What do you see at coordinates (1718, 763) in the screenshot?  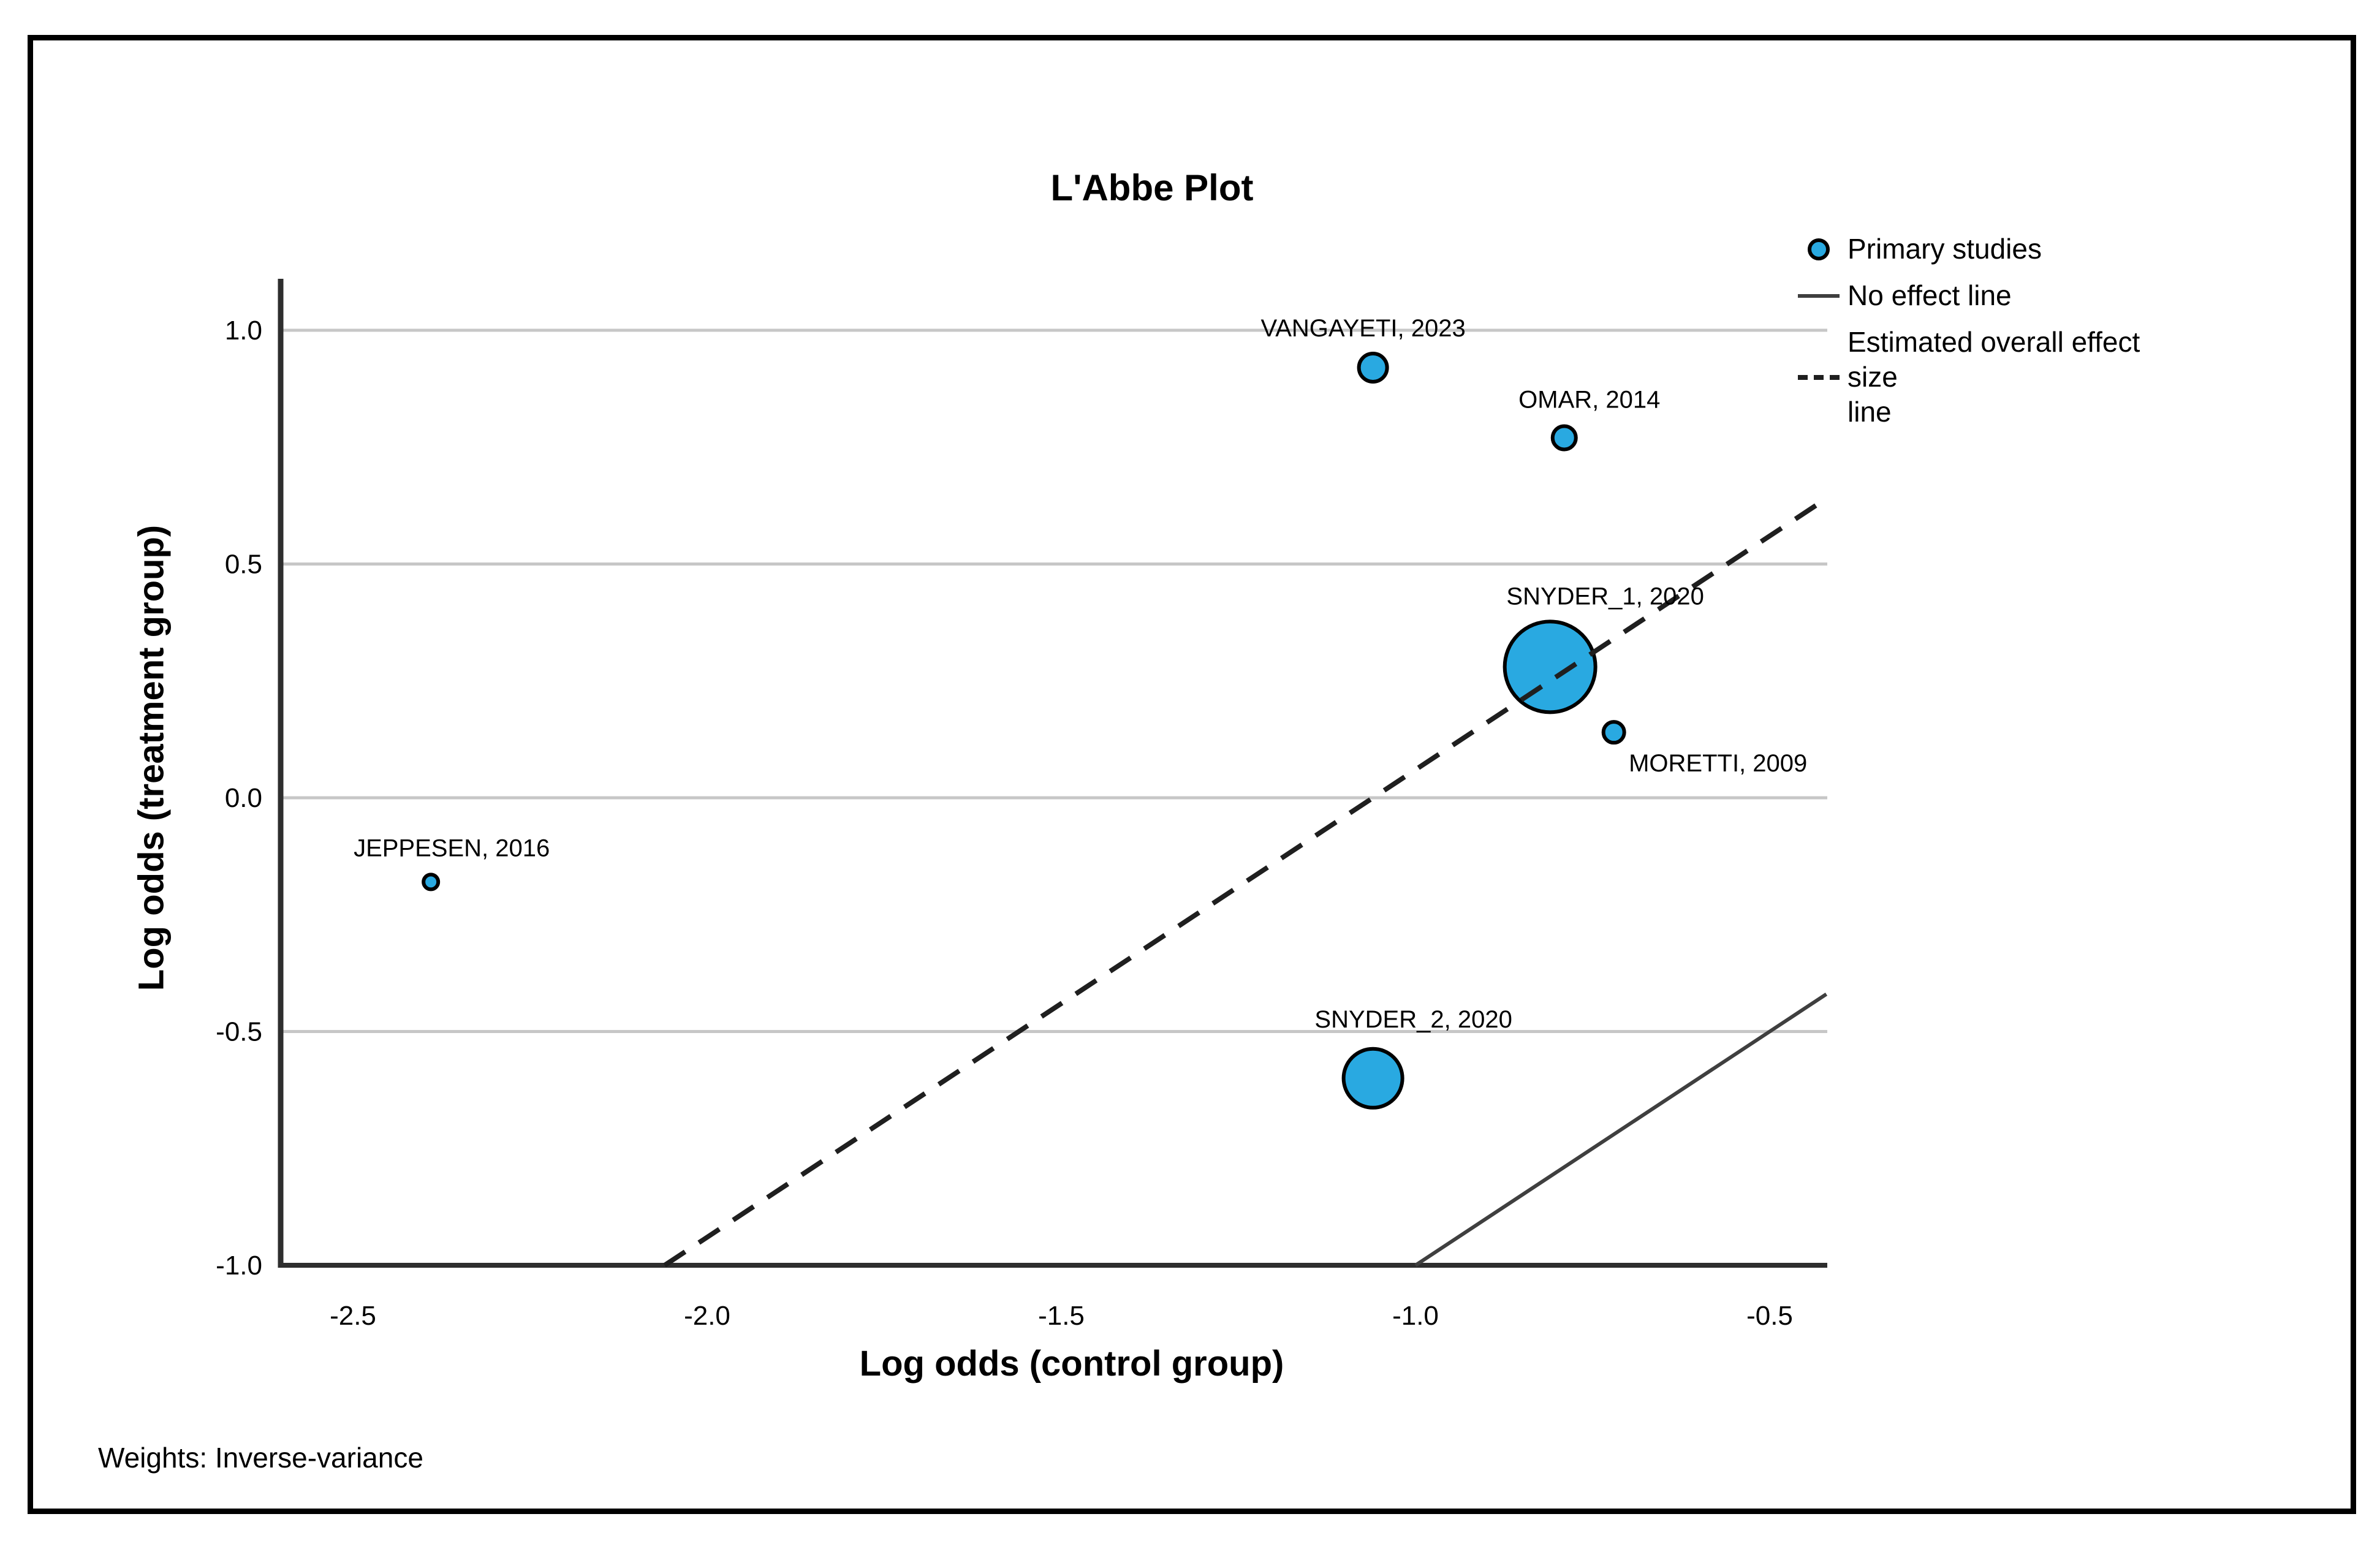 I see `point-label: MORETTI, 2009` at bounding box center [1718, 763].